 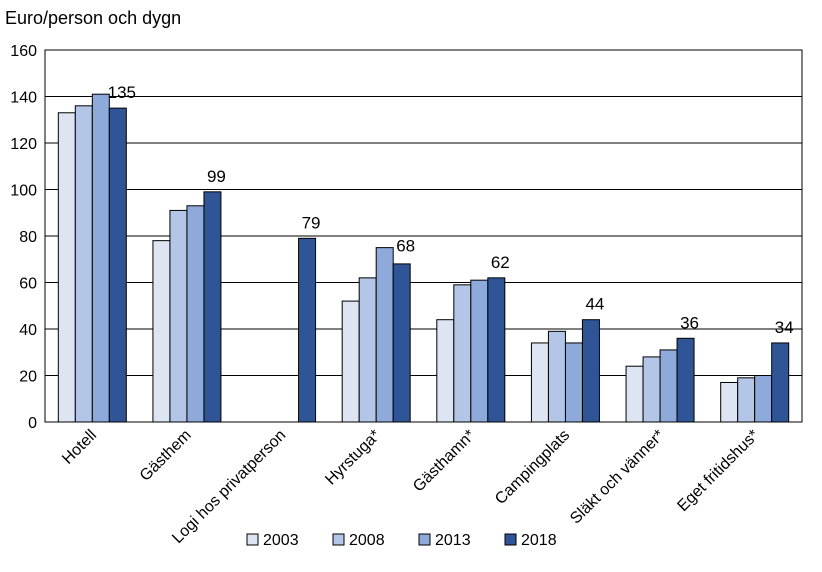 What do you see at coordinates (252, 539) in the screenshot?
I see `legend-swatch-2003` at bounding box center [252, 539].